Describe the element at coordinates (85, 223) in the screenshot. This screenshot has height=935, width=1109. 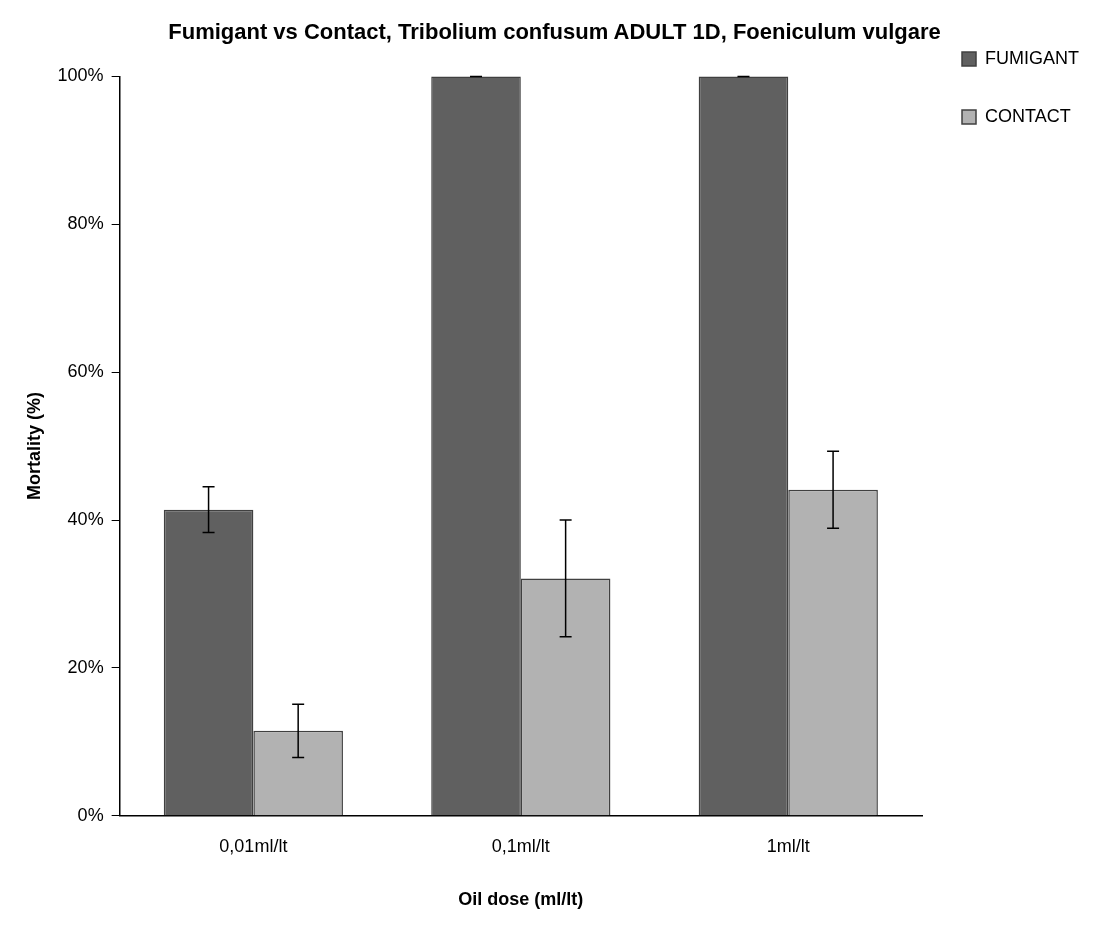
I see `y-tick-label: 80%` at that location.